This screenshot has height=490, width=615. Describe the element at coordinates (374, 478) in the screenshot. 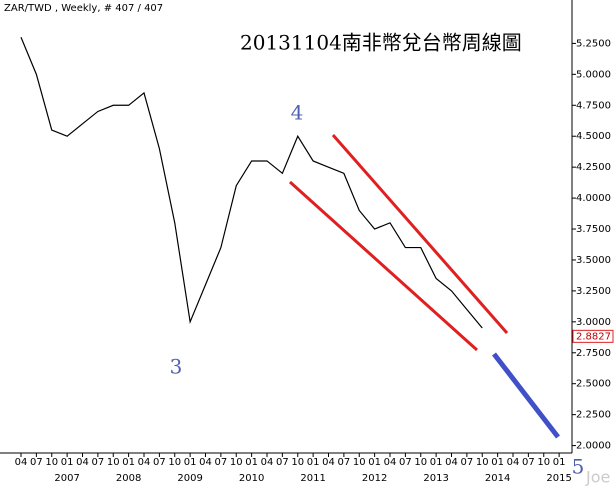

I see `x-year-label: 2012` at that location.